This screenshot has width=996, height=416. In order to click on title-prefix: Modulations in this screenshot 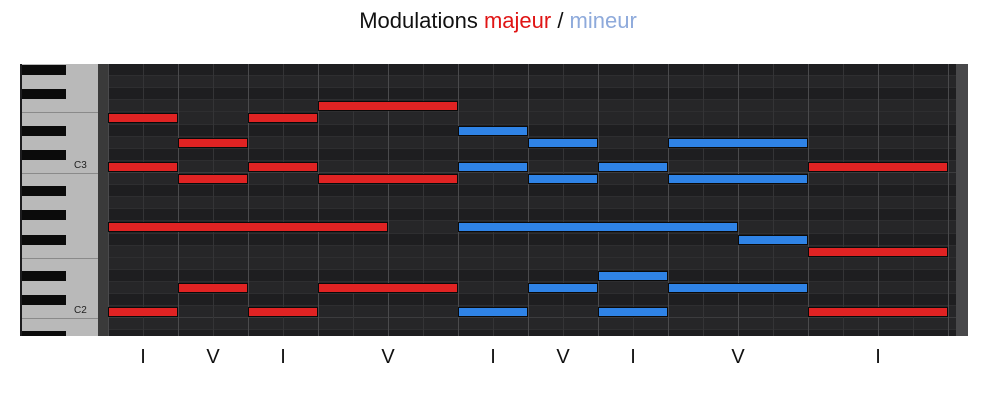, I will do `click(421, 20)`.